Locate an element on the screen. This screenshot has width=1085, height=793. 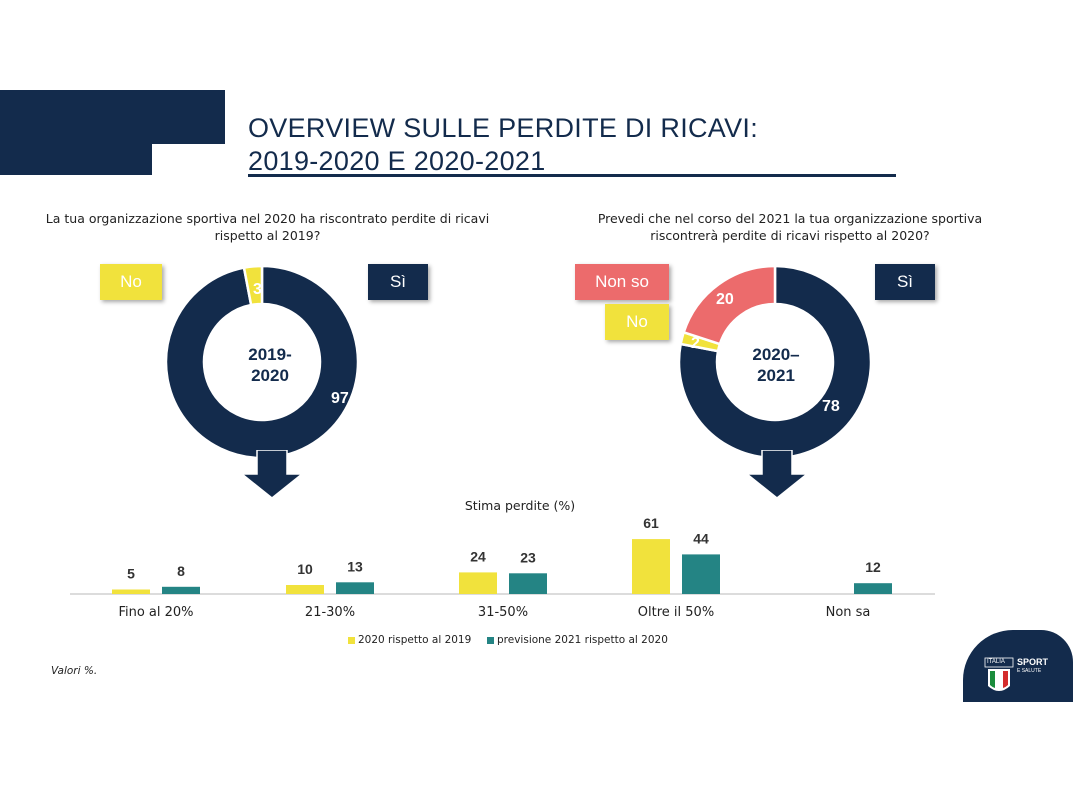
donut2-tag-nonso: Non so is located at coordinates (622, 282).